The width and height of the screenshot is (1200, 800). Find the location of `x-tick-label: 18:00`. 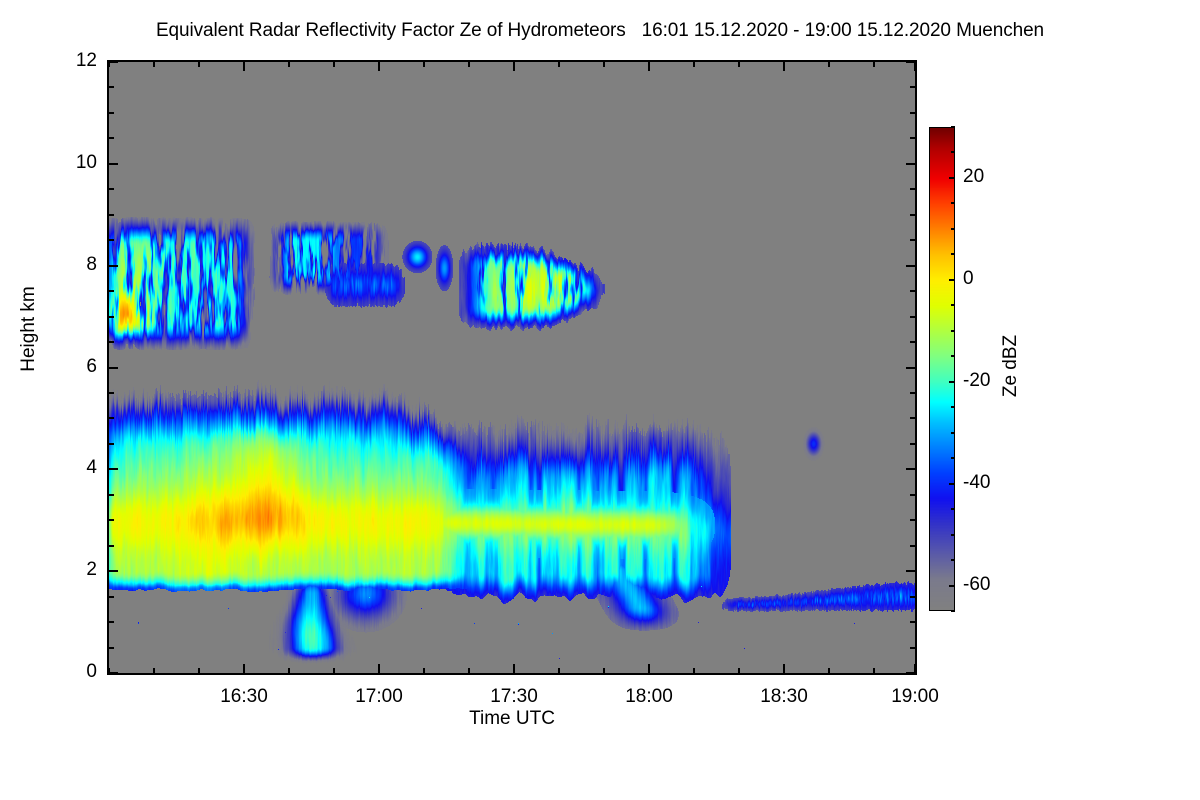

x-tick-label: 18:00 is located at coordinates (649, 696).